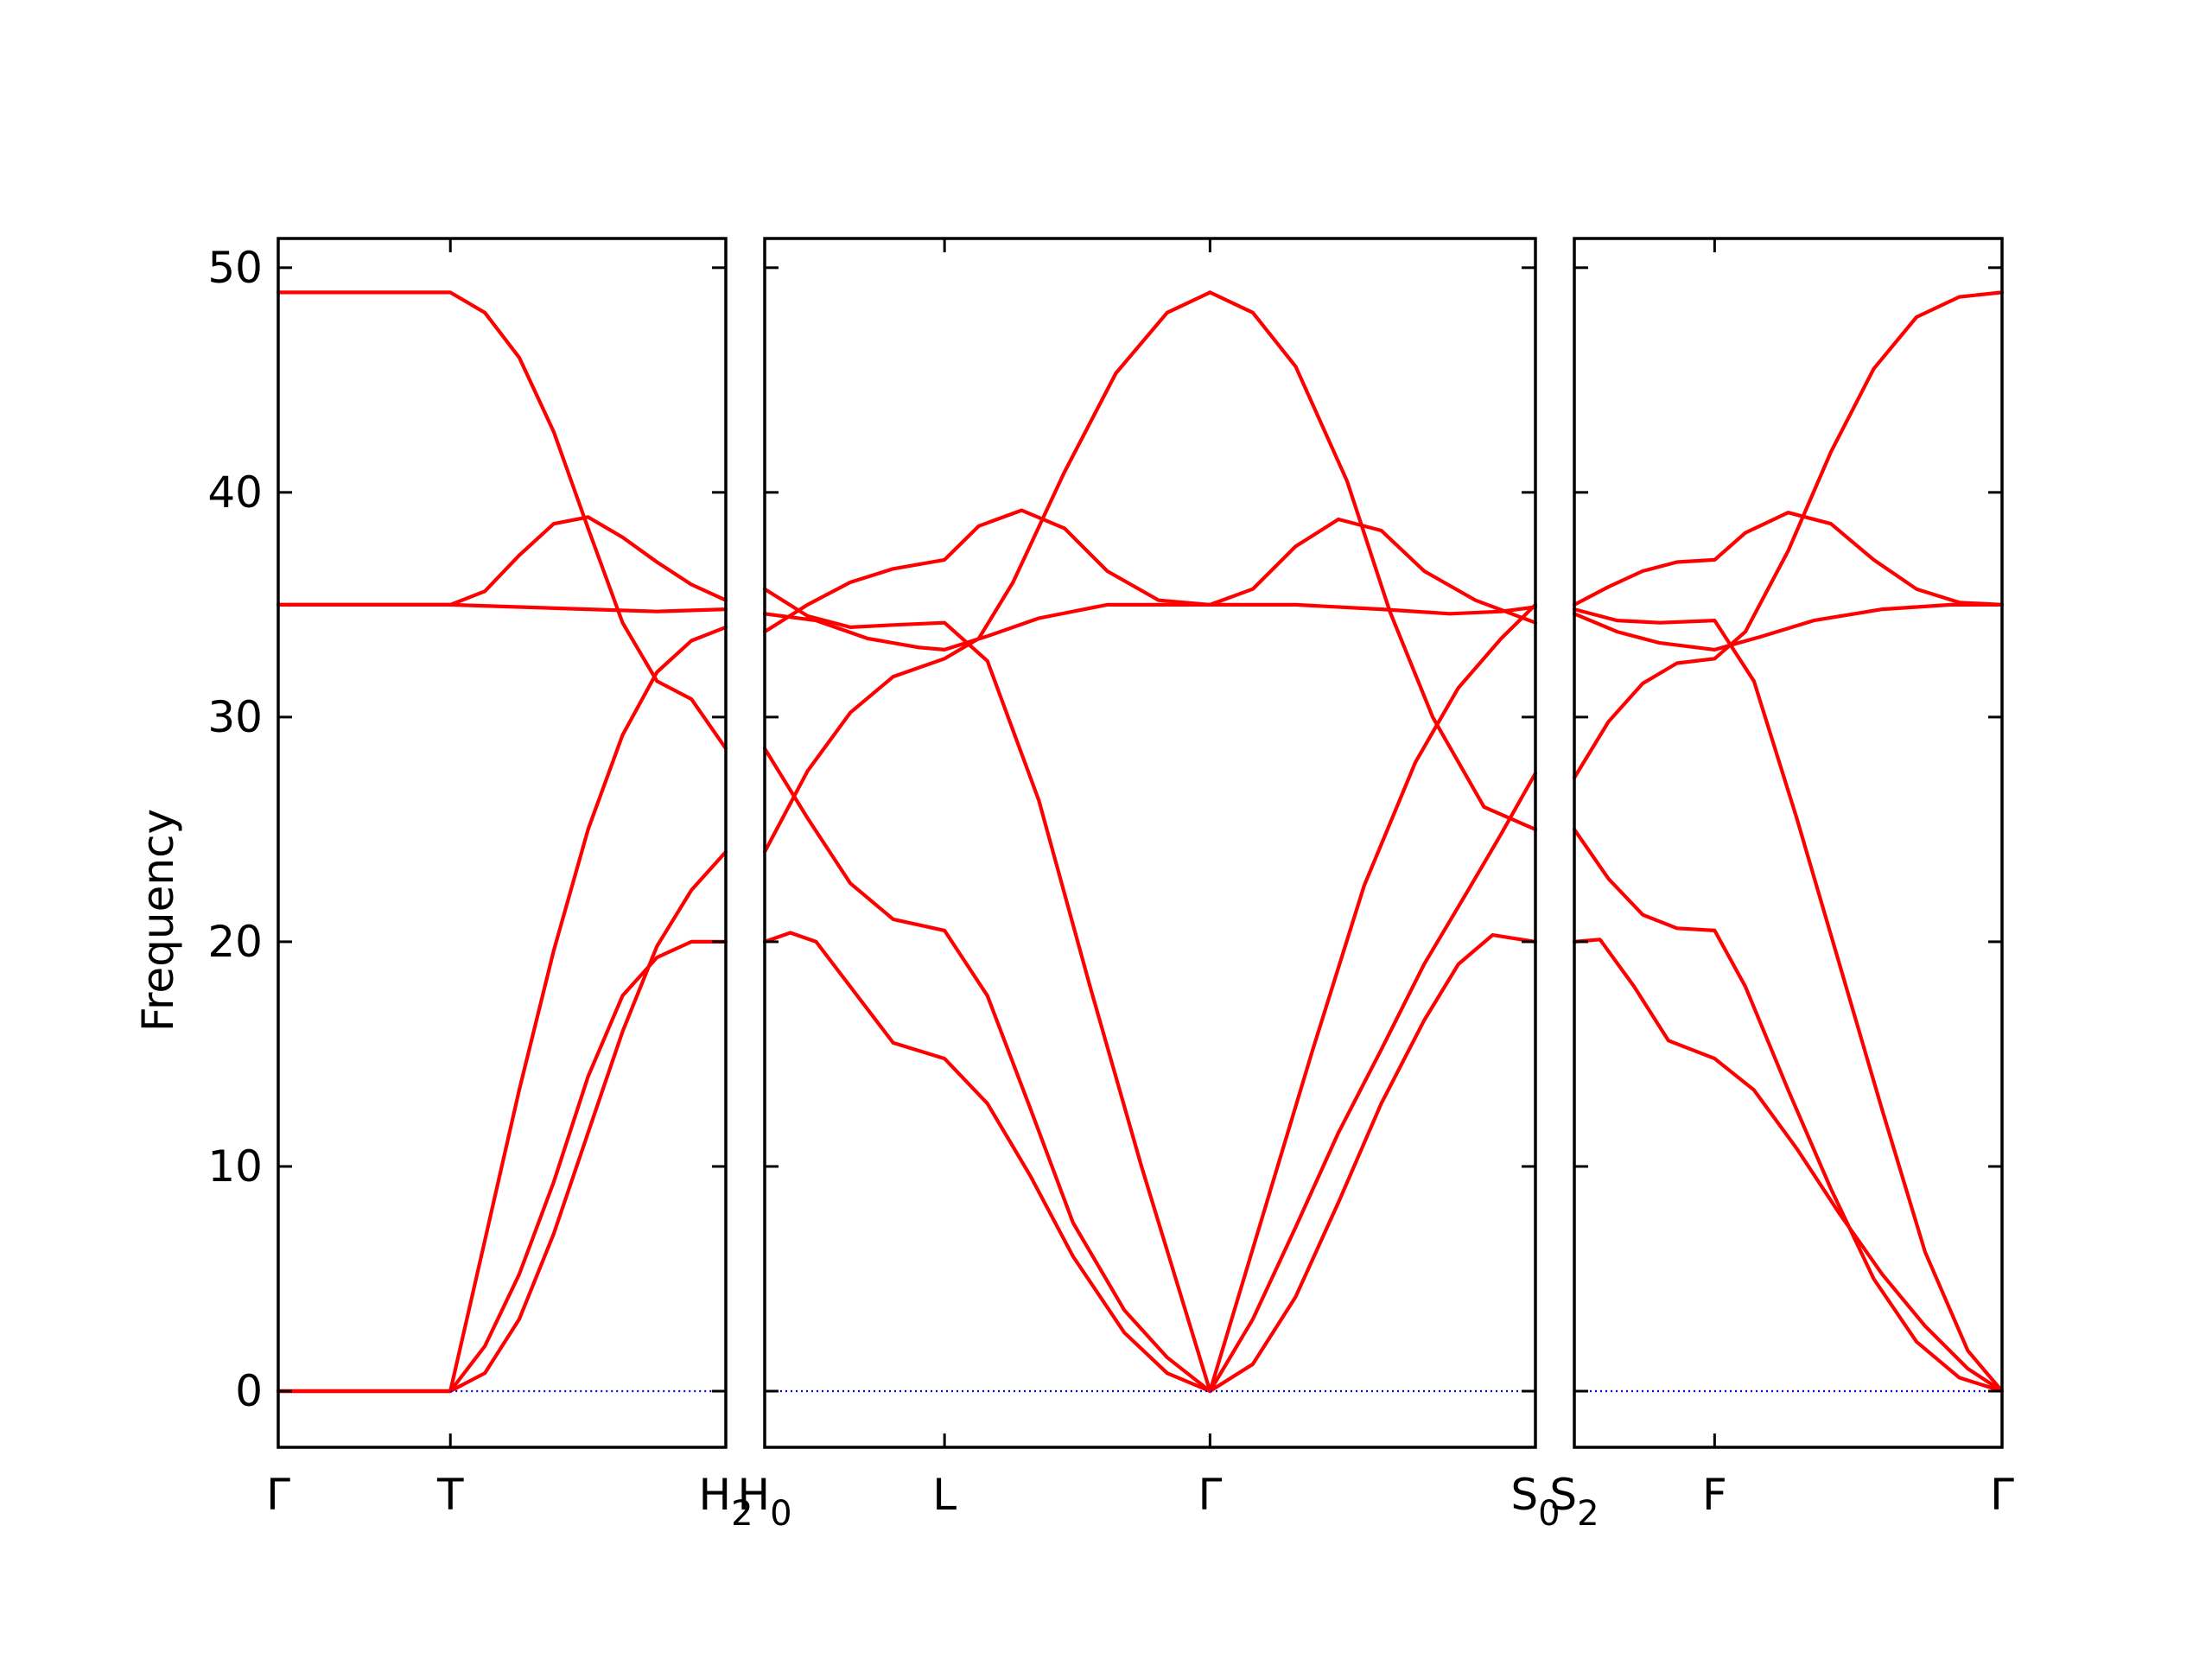 The height and width of the screenshot is (1659, 2212). Describe the element at coordinates (235, 268) in the screenshot. I see `y-tick-label: 50` at that location.